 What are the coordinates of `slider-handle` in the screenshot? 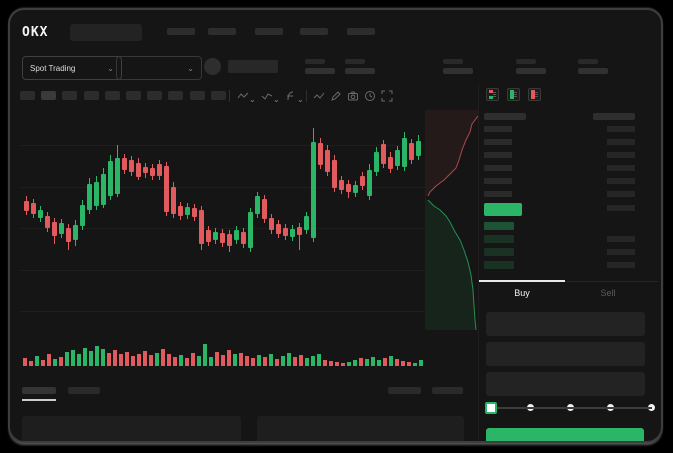 It's located at (491, 408).